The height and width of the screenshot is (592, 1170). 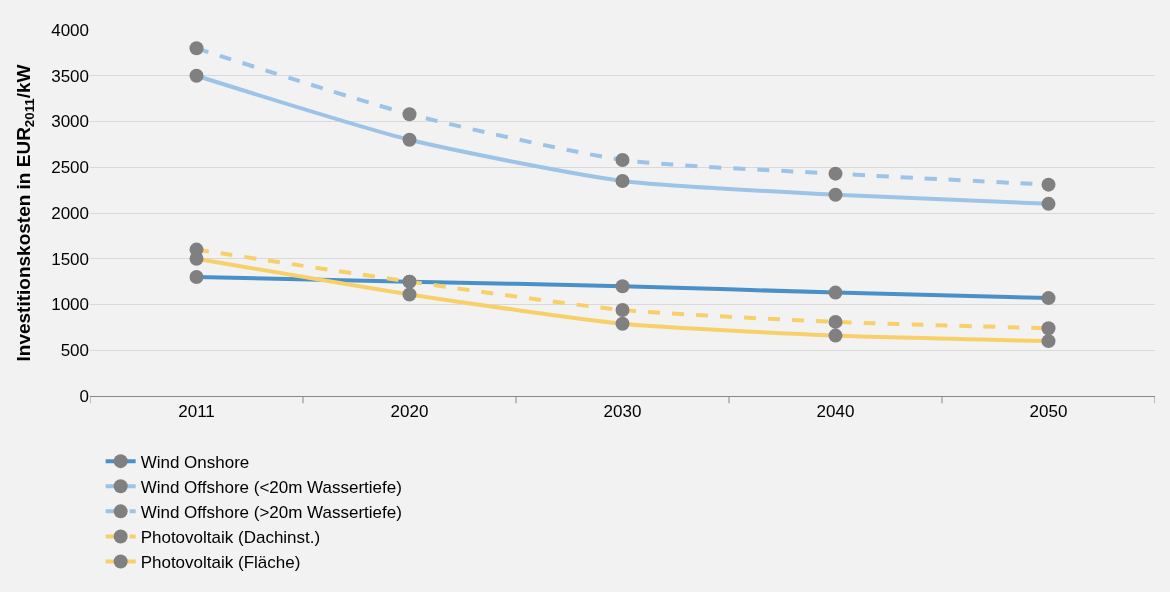 I want to click on y-tick-label: 0, so click(x=84, y=396).